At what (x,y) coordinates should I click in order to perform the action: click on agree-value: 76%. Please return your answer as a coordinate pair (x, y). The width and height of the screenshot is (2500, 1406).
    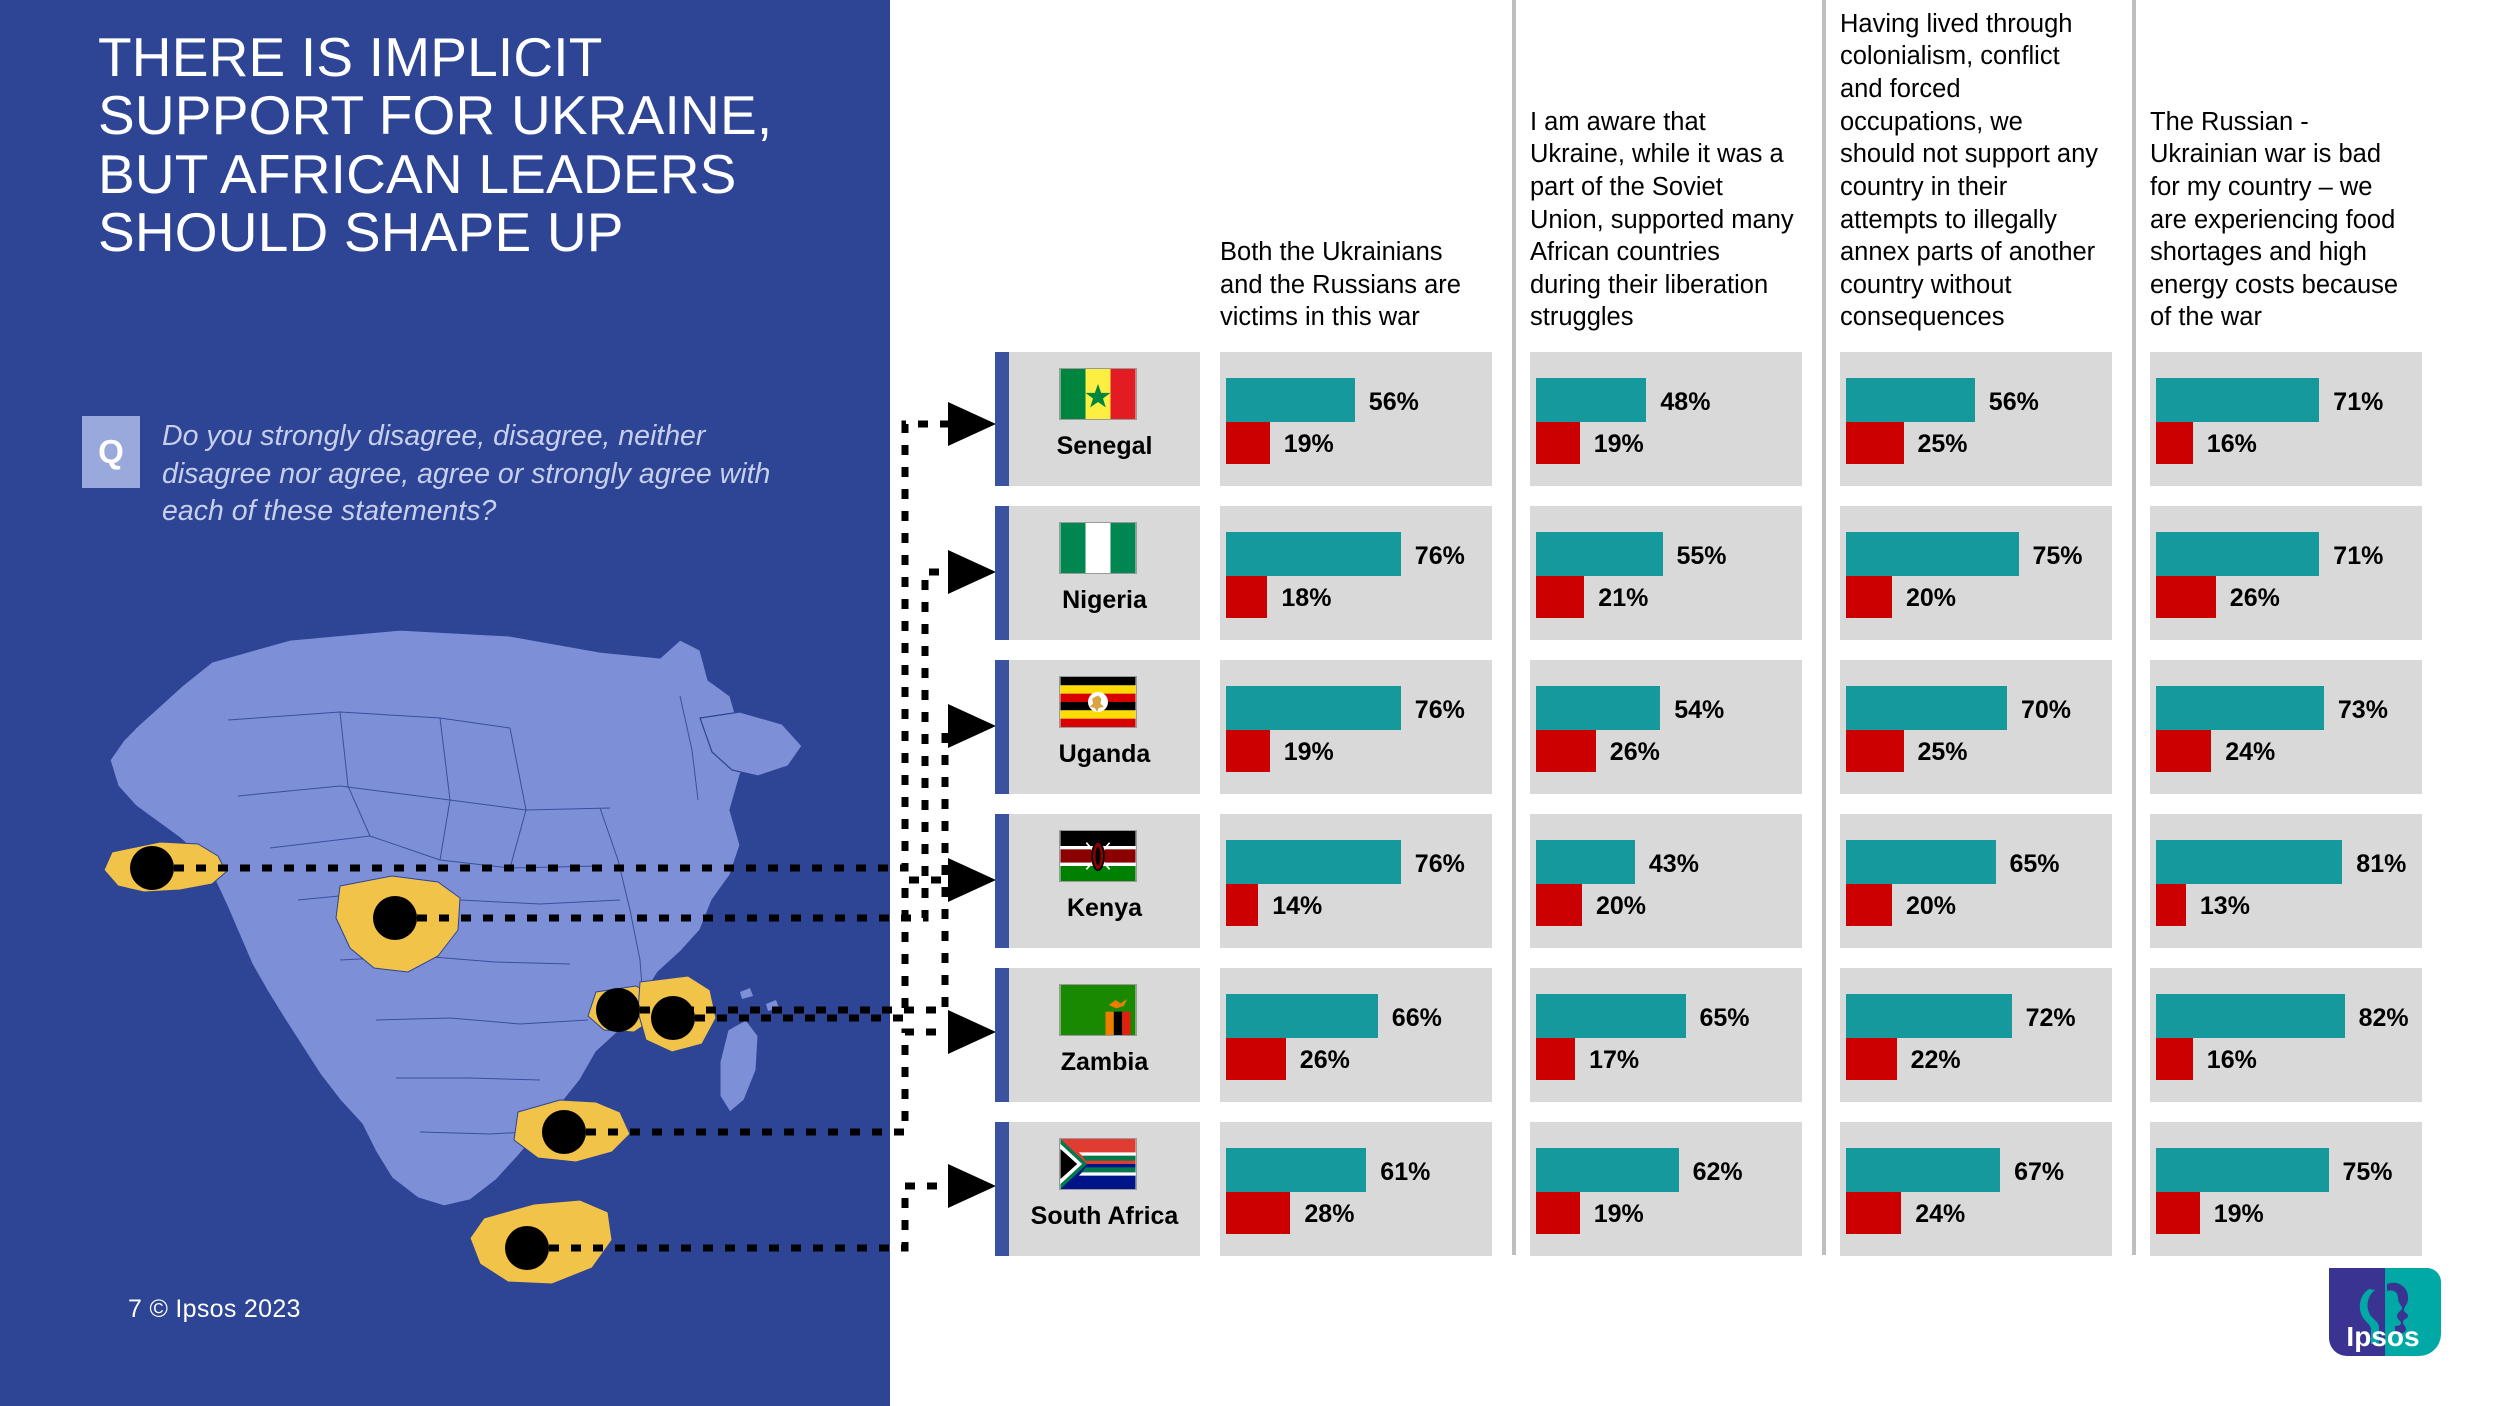
    Looking at the image, I should click on (1439, 864).